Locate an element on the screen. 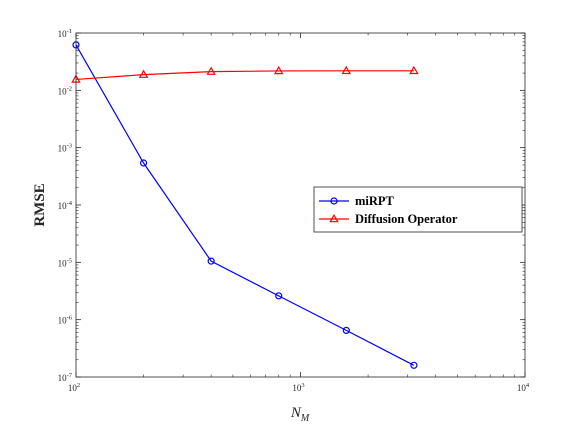 The height and width of the screenshot is (436, 581). y-tick-label-6: 10⁻¹ is located at coordinates (65, 33).